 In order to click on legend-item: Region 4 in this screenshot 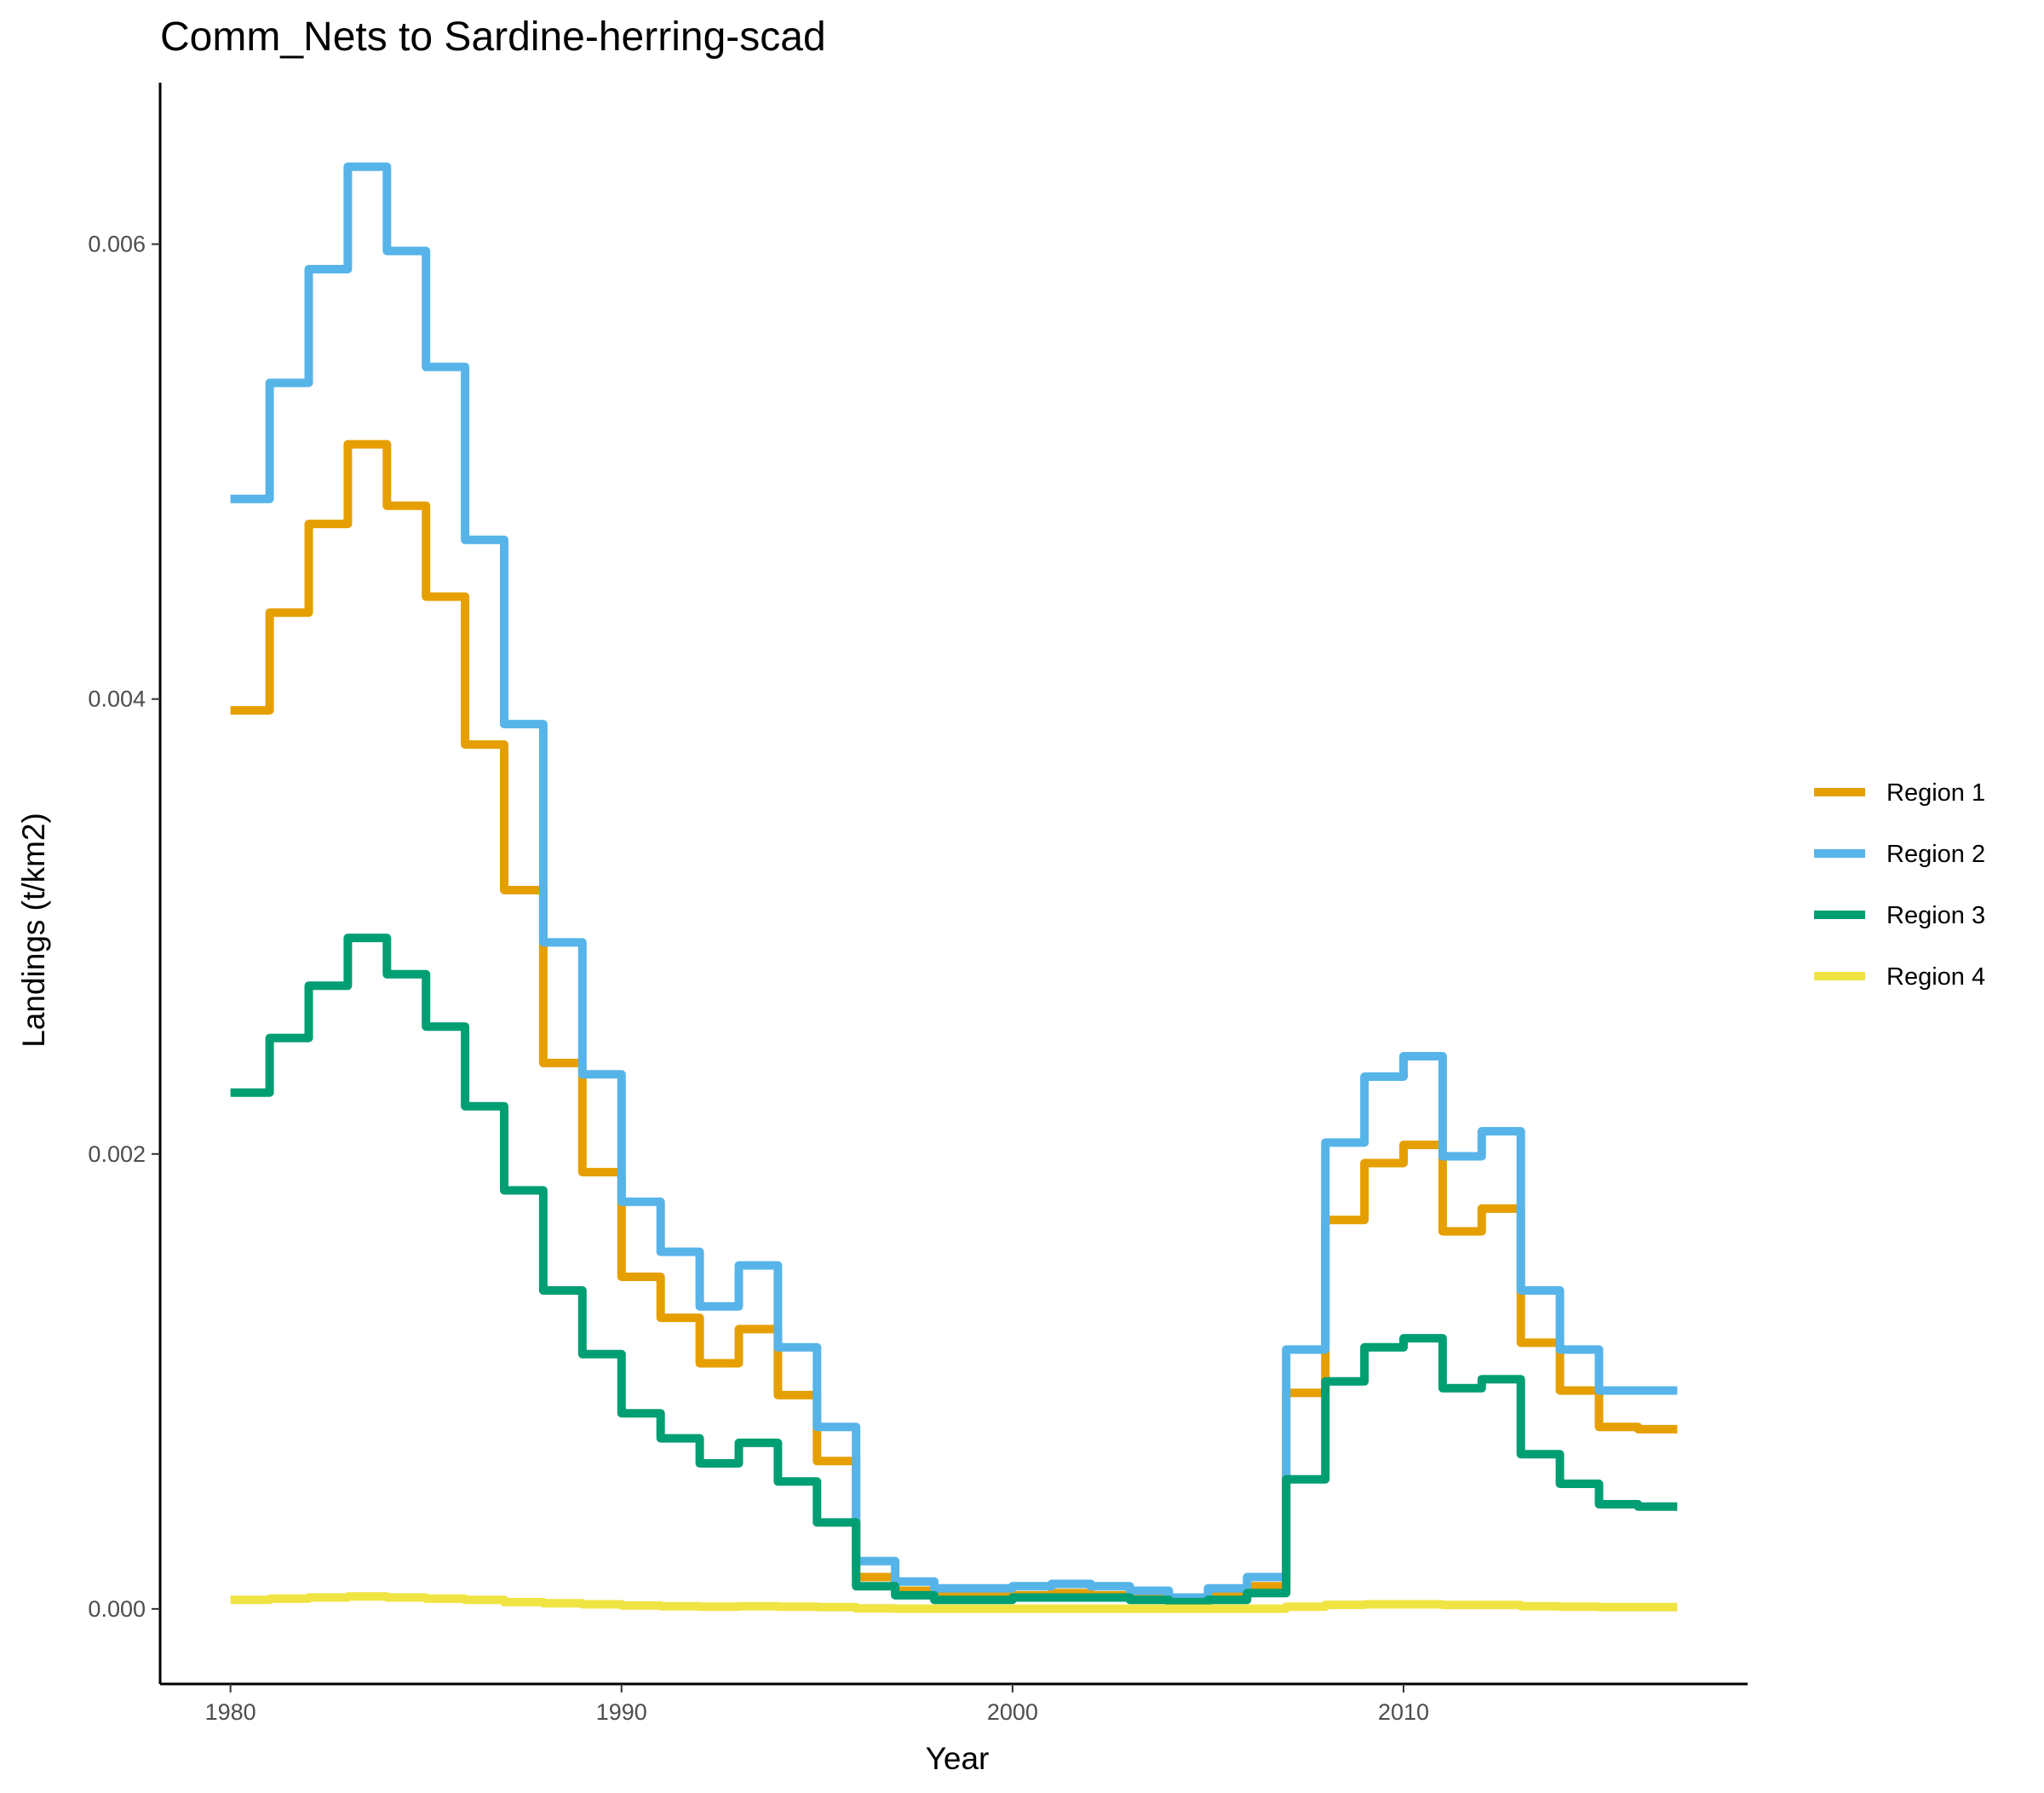, I will do `click(1899, 977)`.